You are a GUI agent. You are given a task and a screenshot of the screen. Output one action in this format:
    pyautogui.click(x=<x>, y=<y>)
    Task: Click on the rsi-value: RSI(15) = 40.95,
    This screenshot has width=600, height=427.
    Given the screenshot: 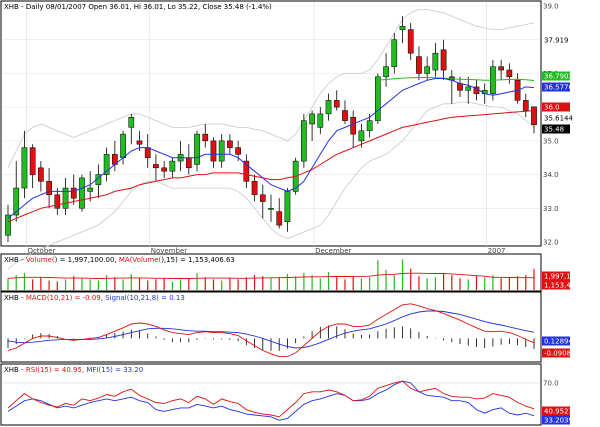 What is the action you would take?
    pyautogui.click(x=56, y=370)
    